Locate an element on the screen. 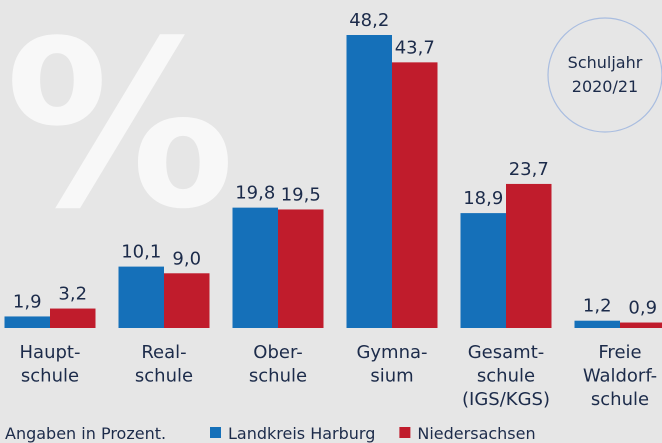 This screenshot has height=443, width=662. category-label: Real- is located at coordinates (163, 352).